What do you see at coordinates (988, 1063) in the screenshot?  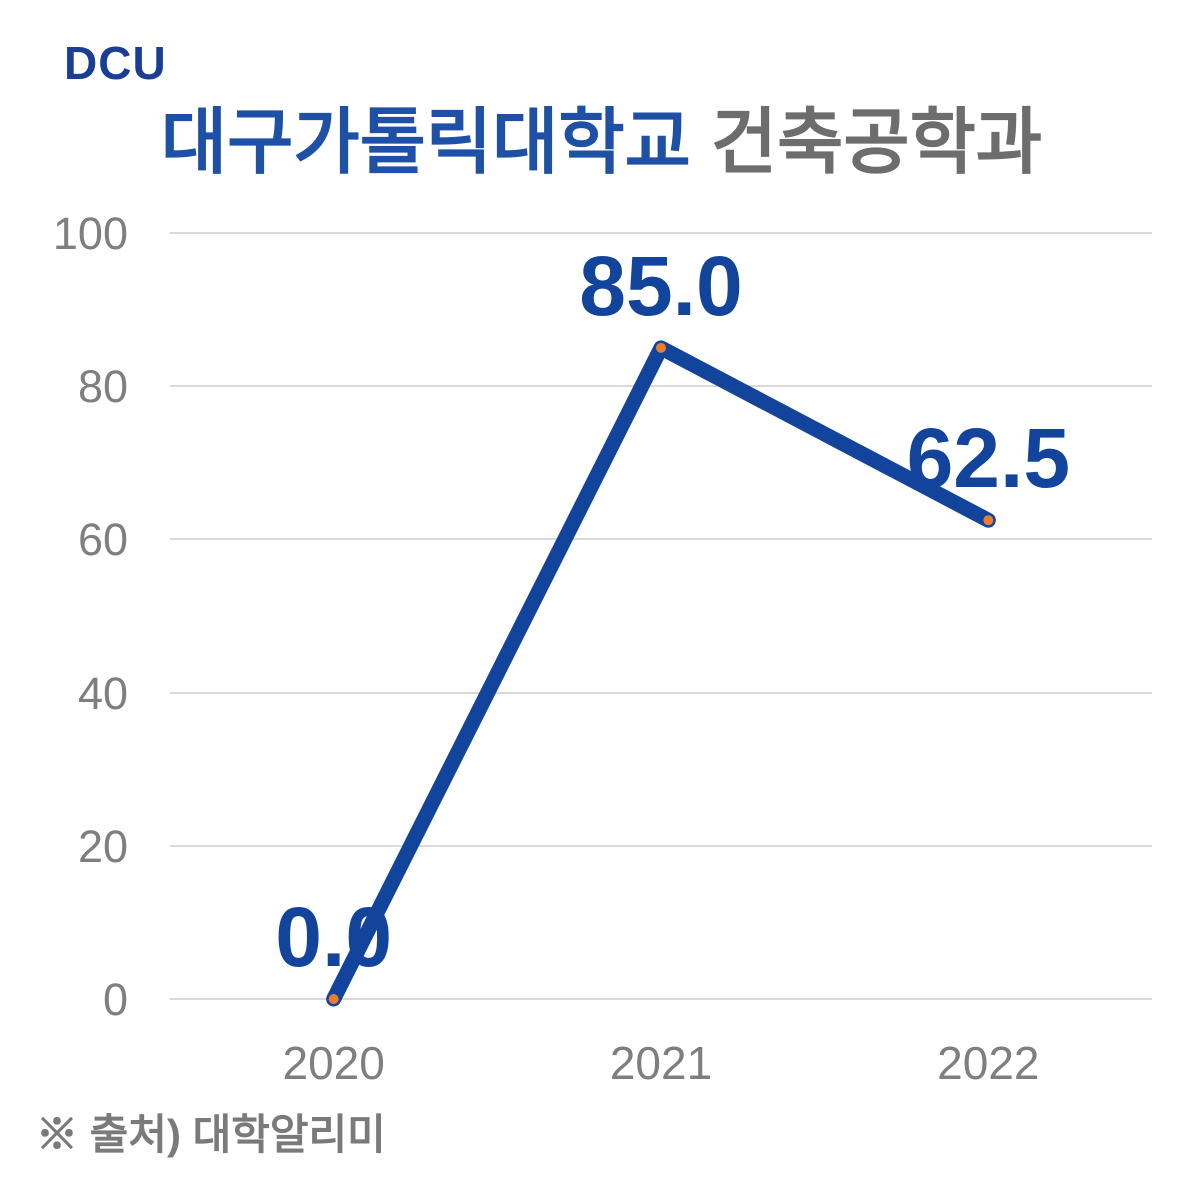 I see `x-axis-tick-label: 2022` at bounding box center [988, 1063].